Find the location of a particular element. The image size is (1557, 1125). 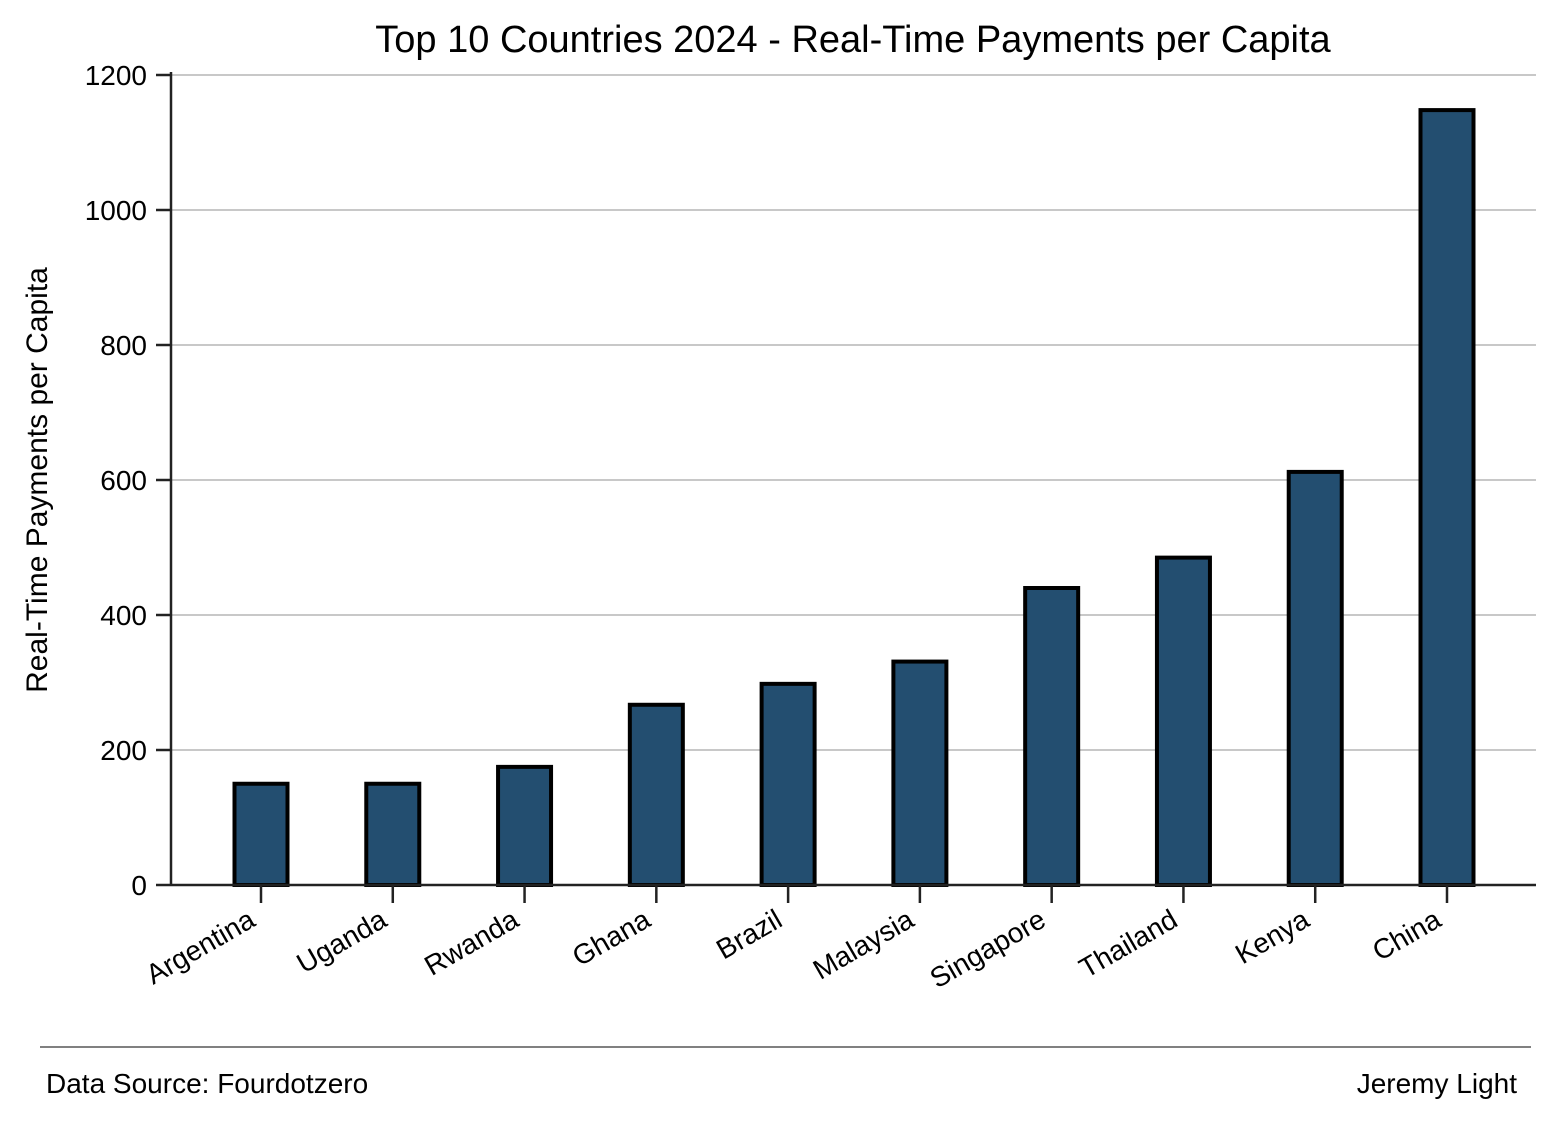

footer-divider is located at coordinates (785, 1047).